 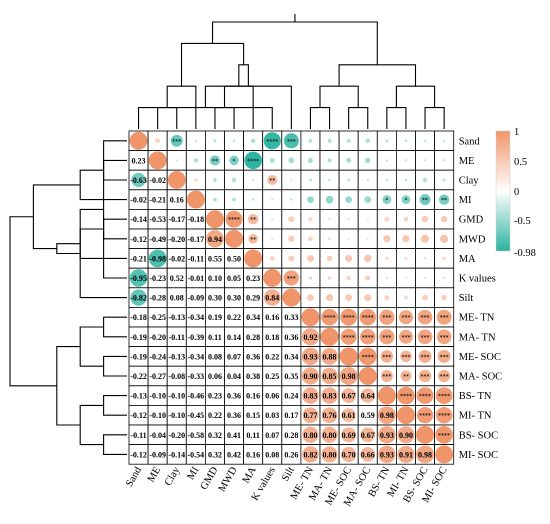 What do you see at coordinates (349, 415) in the screenshot?
I see `cell-mi-tn-me-soc-value: 0.61` at bounding box center [349, 415].